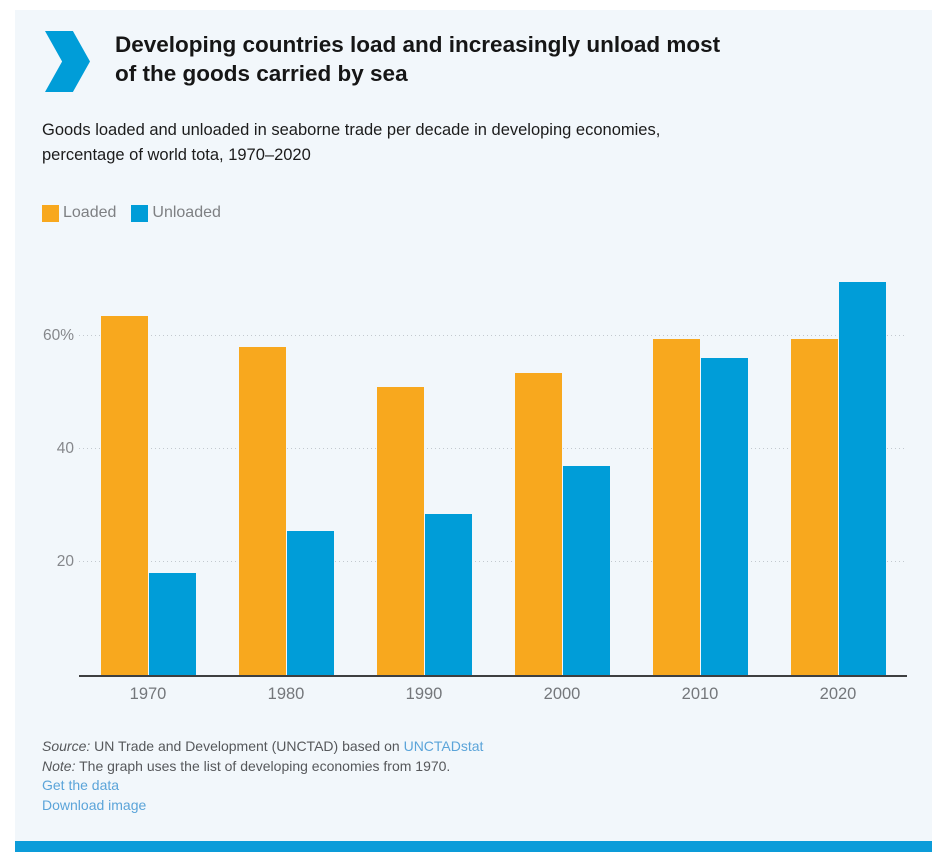  I want to click on bar-loaded-1990, so click(400, 530).